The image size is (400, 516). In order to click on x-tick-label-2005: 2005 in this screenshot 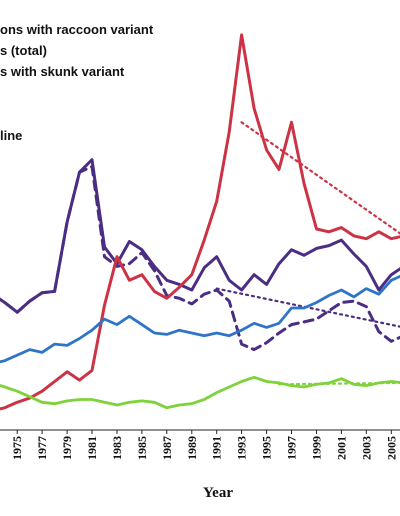, I will do `click(391, 448)`.